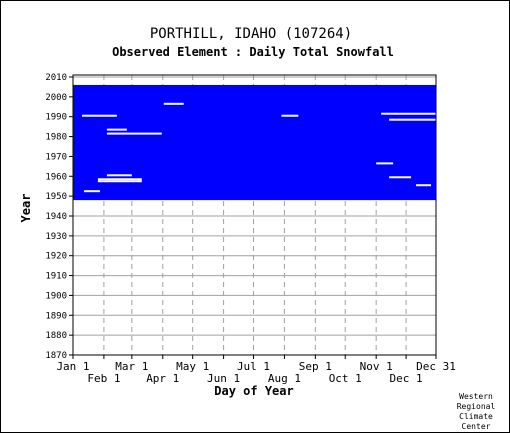  Describe the element at coordinates (56, 237) in the screenshot. I see `y-tick-label: 1930` at that location.